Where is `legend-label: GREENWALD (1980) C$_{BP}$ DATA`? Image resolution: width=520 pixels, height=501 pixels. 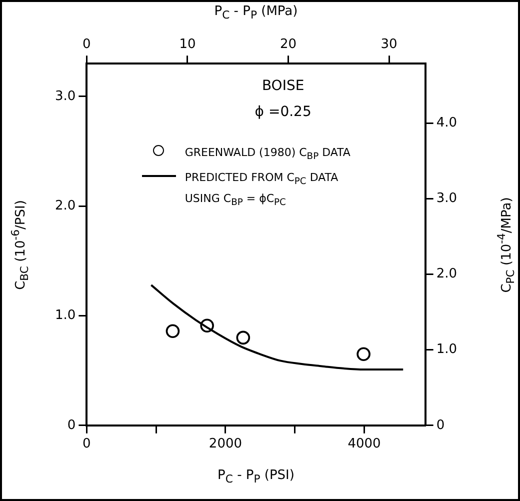 legend-label: GREENWALD (1980) C$_{BP}$ DATA is located at coordinates (268, 154).